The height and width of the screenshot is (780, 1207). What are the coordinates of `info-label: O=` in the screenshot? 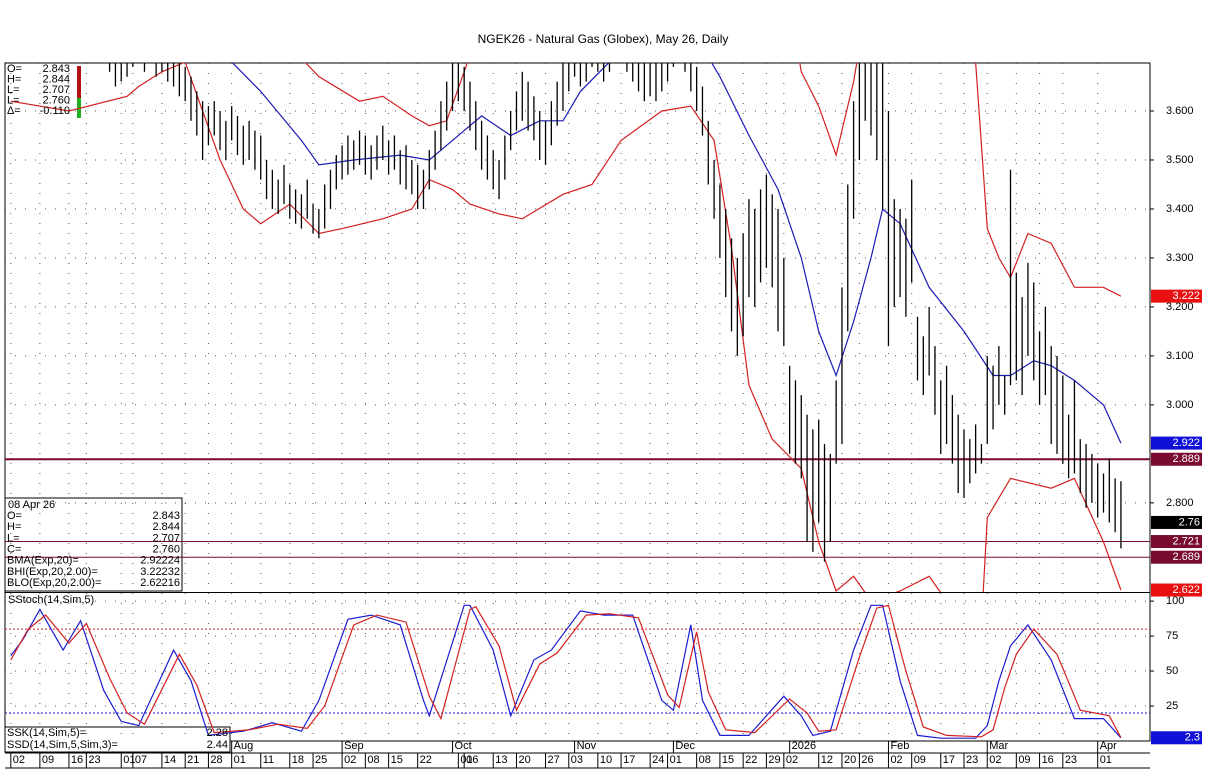 It's located at (14, 516).